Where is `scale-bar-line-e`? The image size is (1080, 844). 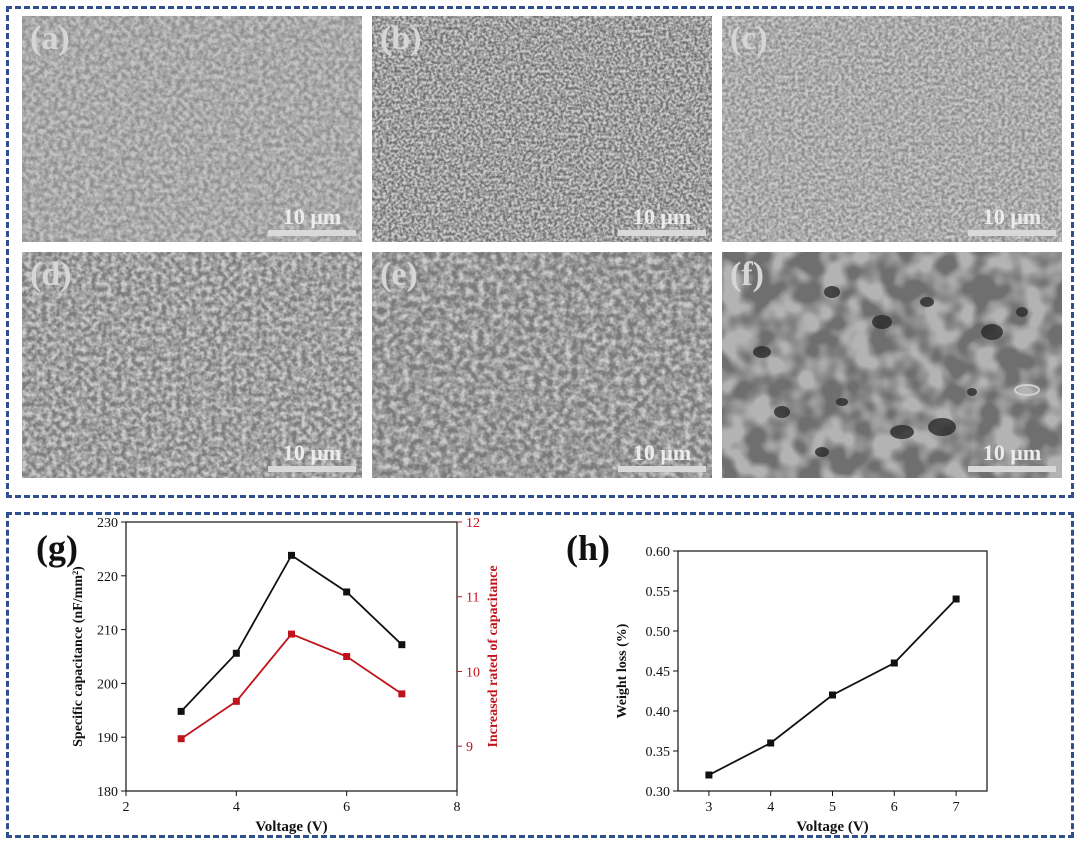
scale-bar-line-e is located at coordinates (662, 469).